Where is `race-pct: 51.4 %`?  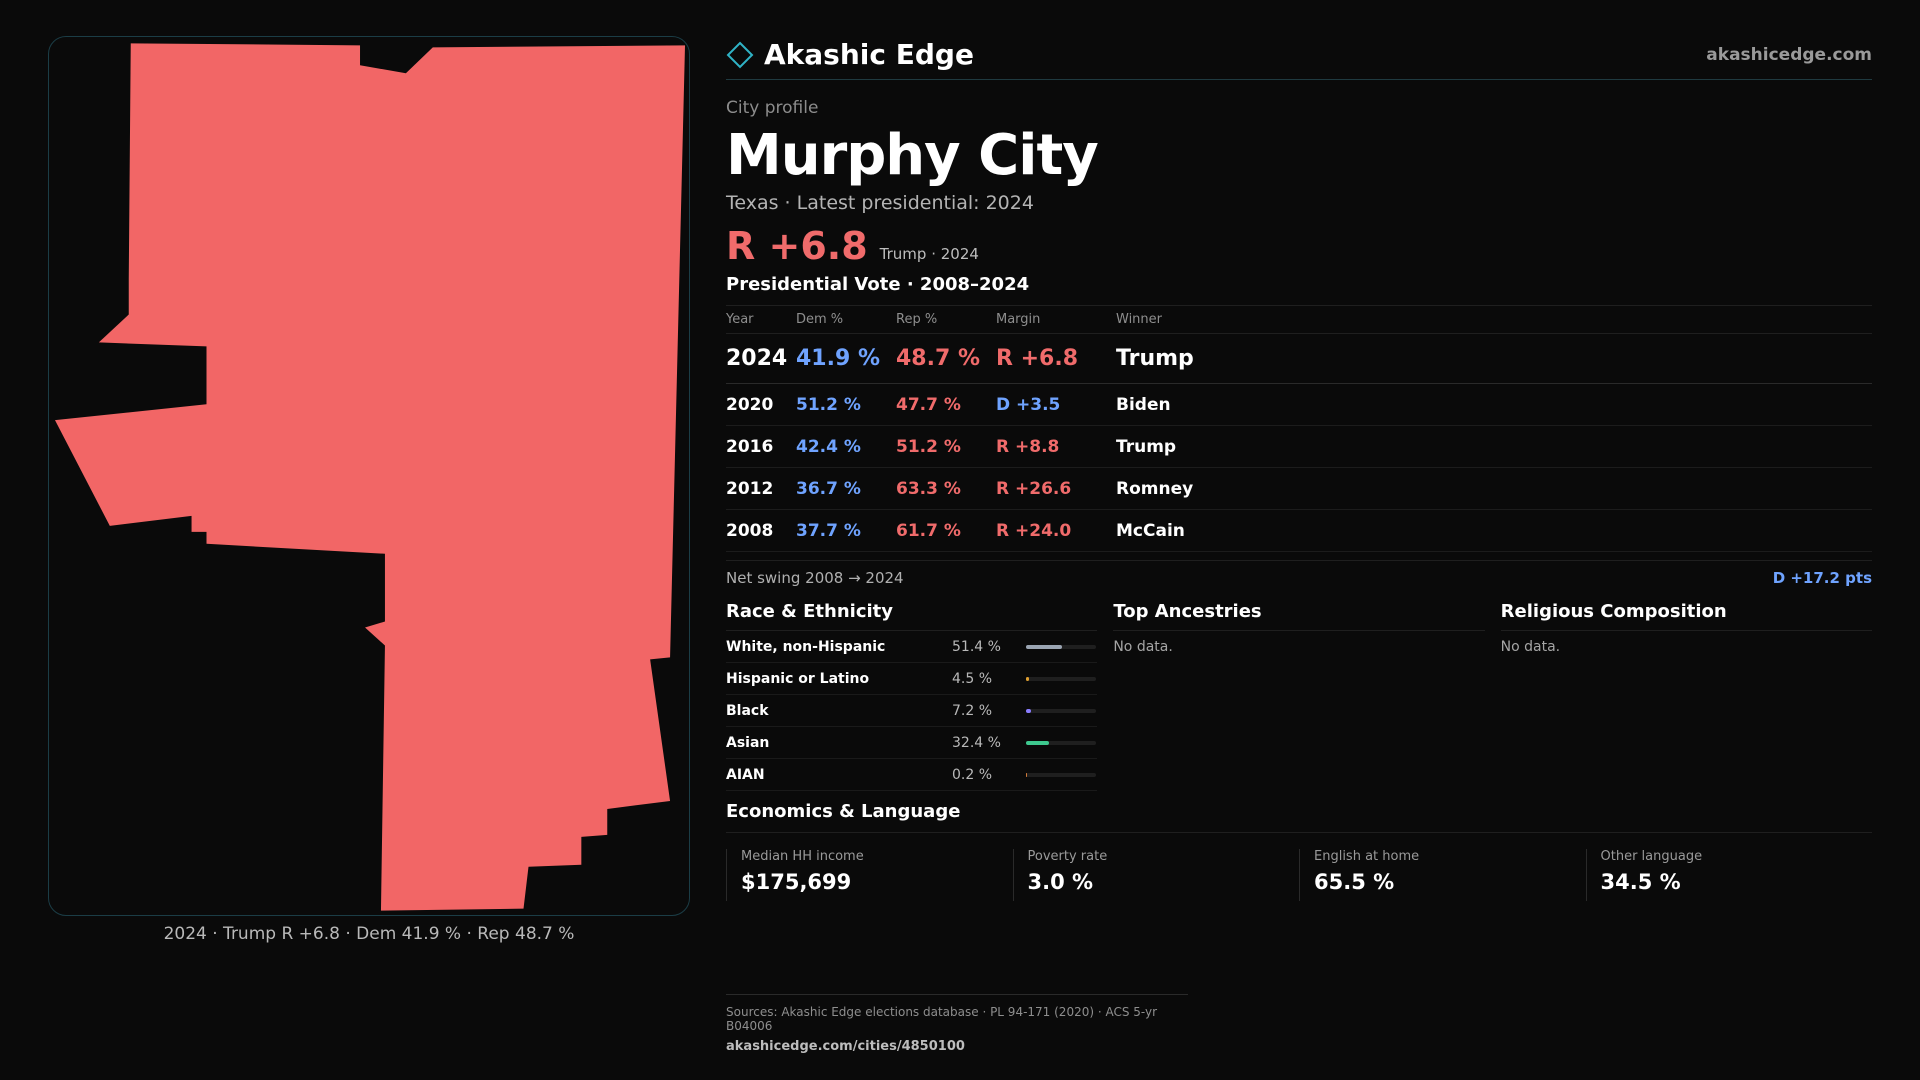
race-pct: 51.4 % is located at coordinates (976, 646).